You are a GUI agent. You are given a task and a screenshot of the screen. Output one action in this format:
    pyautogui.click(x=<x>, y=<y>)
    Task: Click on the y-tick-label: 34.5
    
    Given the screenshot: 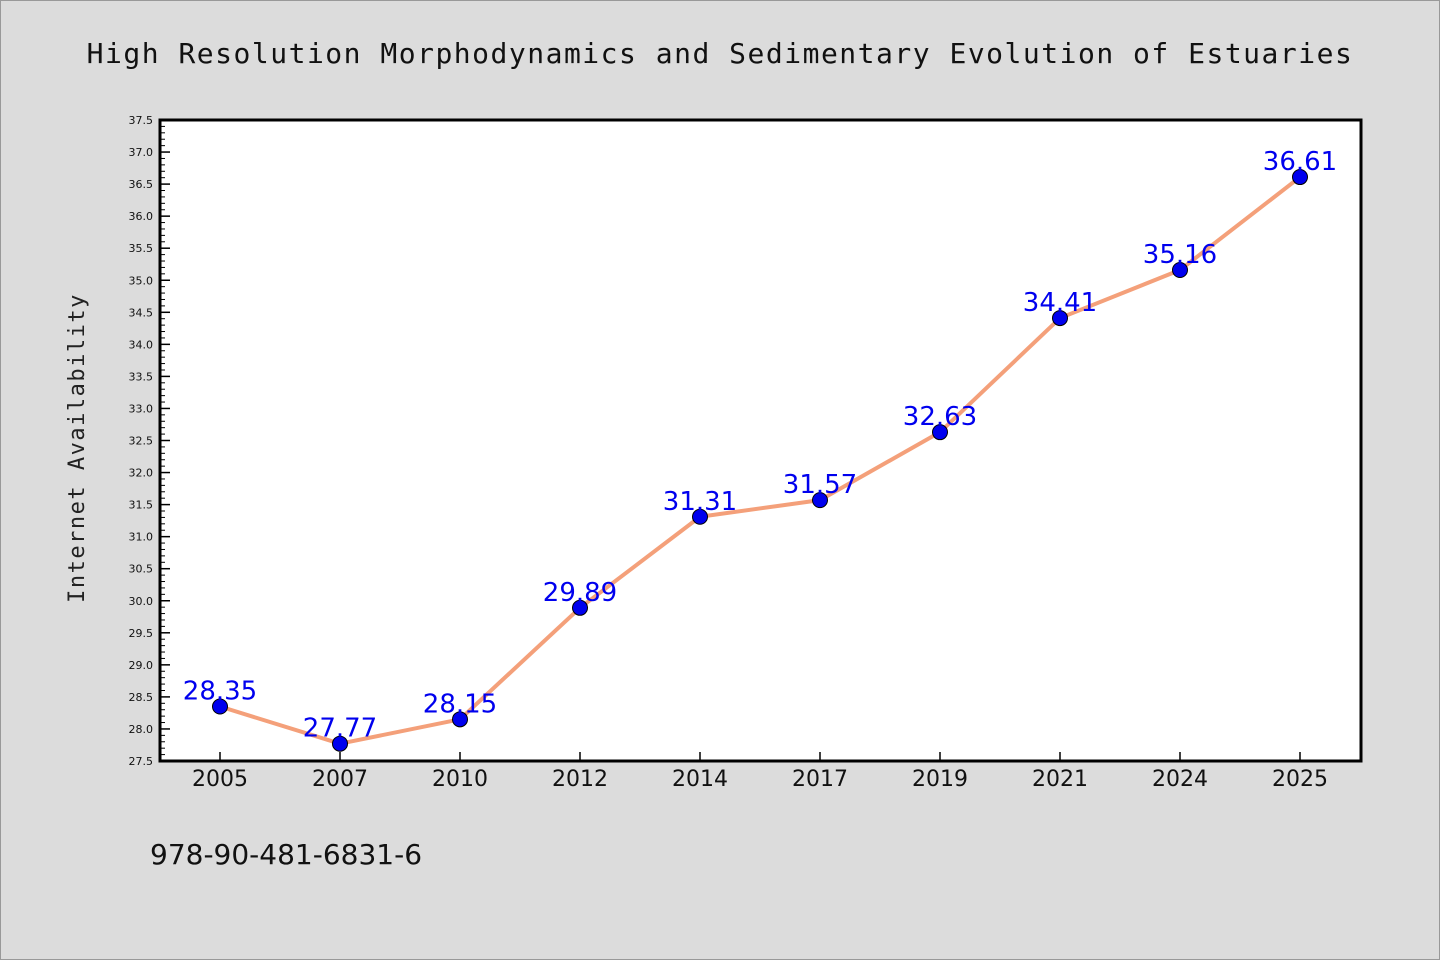 What is the action you would take?
    pyautogui.click(x=141, y=312)
    